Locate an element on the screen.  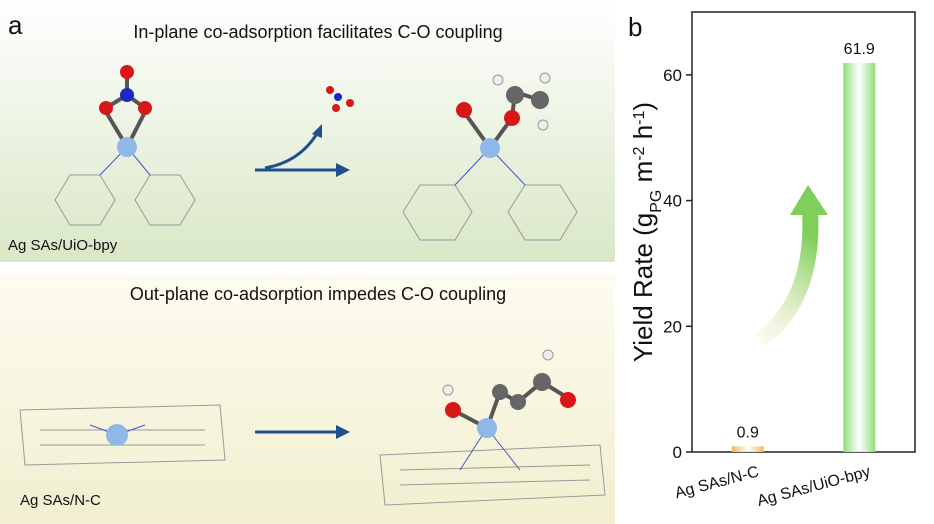
y-axis-label: Yield Rate (gPG m-2 h-1) is located at coordinates (646, 232).